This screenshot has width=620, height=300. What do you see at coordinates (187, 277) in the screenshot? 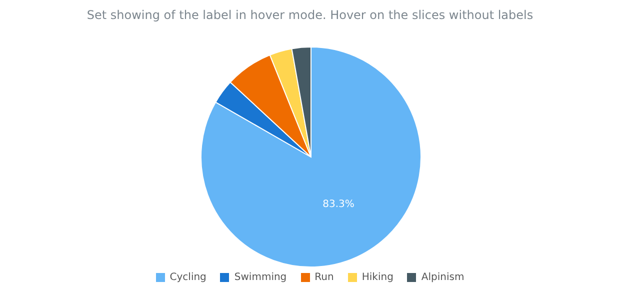
I see `legend-label: Cycling` at bounding box center [187, 277].